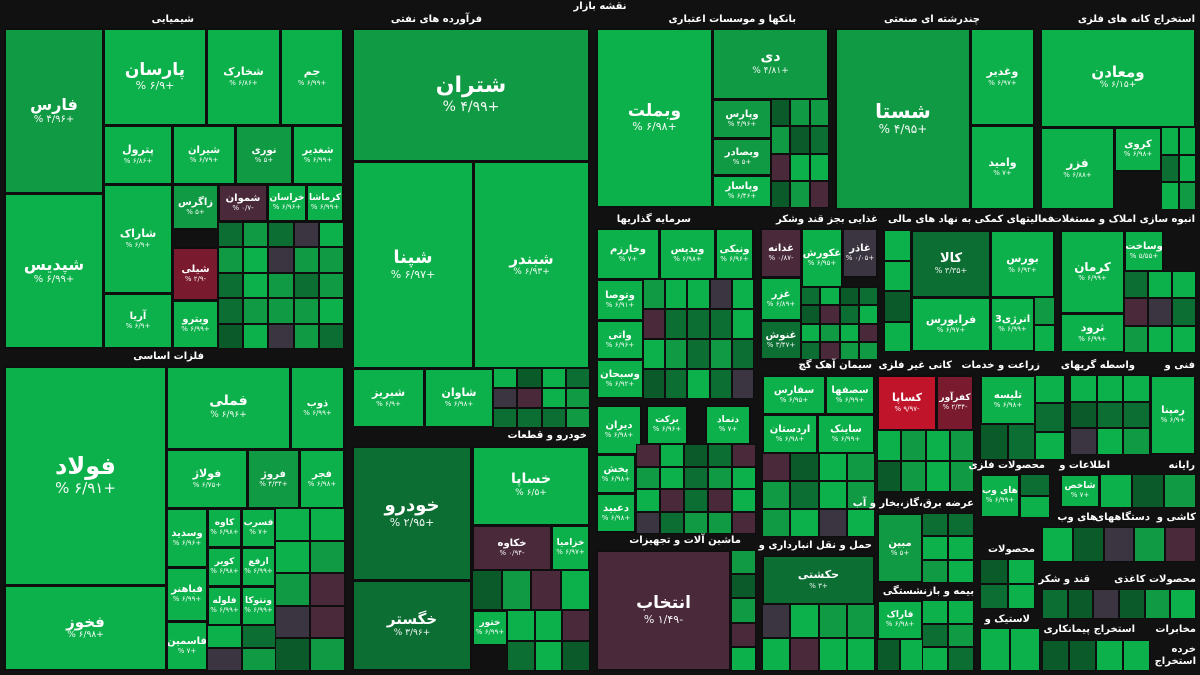  Describe the element at coordinates (1173, 415) in the screenshot. I see `treemap-tile: رمپنا +۶/۹ %` at that location.